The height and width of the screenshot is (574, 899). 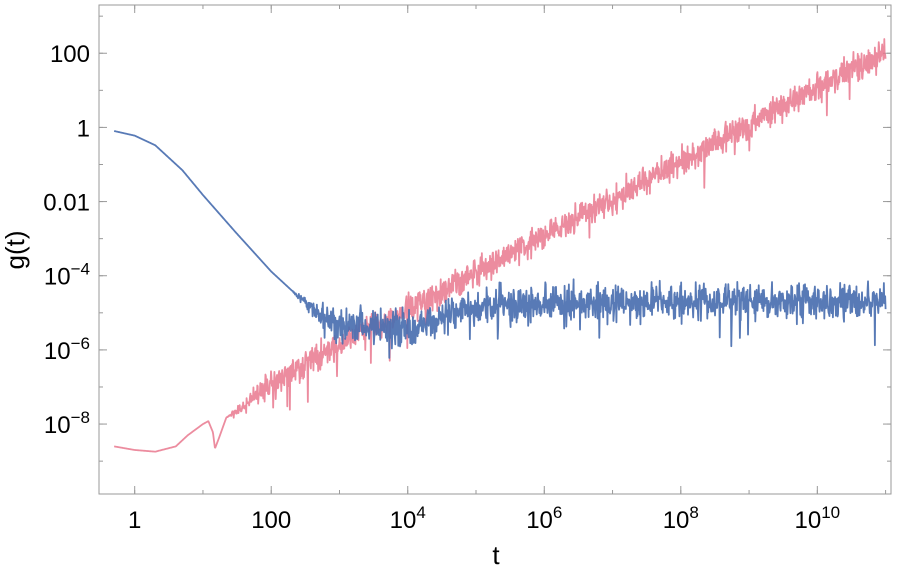 I want to click on x-tick-label: 10⁸, so click(x=681, y=518).